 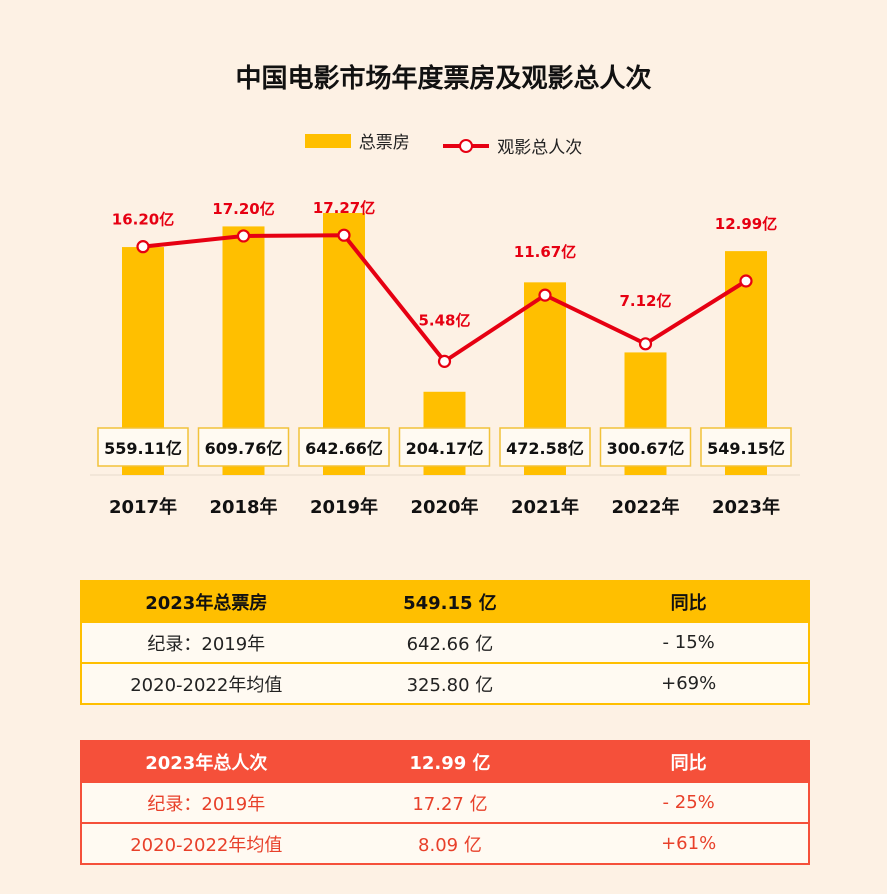 I want to click on x-tick-label: 2023年, so click(x=746, y=507).